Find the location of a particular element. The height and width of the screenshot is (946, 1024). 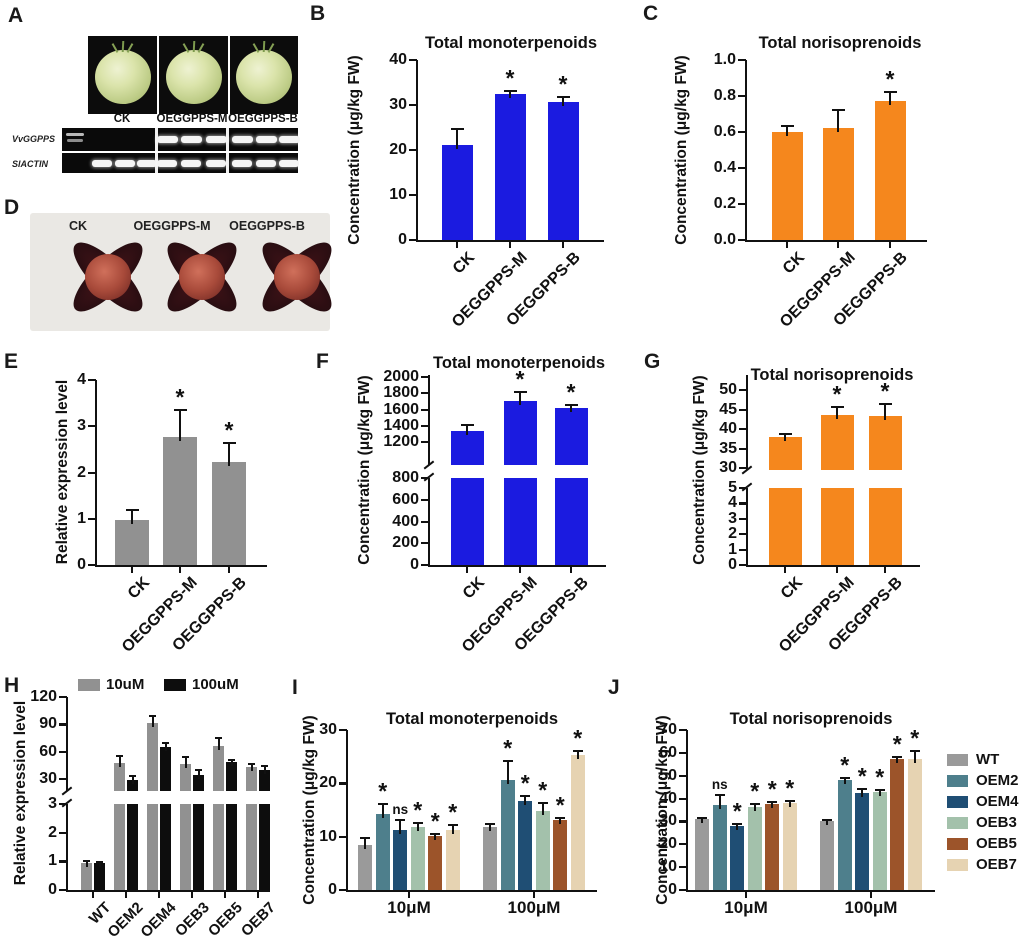

panel-label-h: H is located at coordinates (12, 685).